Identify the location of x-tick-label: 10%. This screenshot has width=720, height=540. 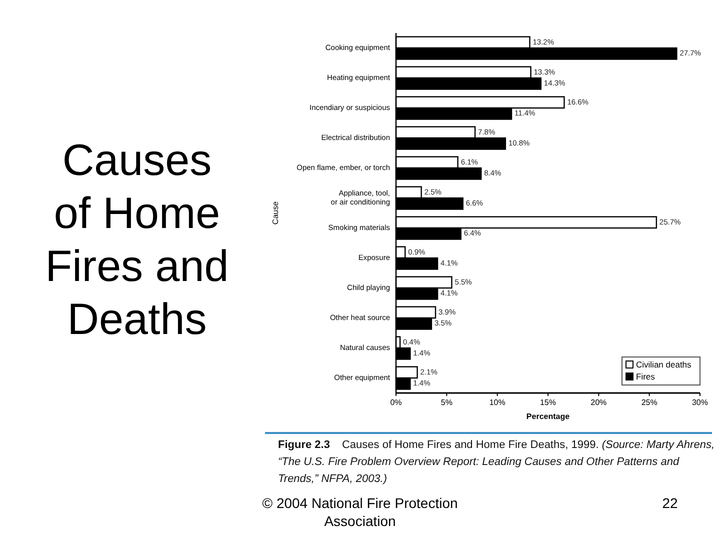
(497, 403).